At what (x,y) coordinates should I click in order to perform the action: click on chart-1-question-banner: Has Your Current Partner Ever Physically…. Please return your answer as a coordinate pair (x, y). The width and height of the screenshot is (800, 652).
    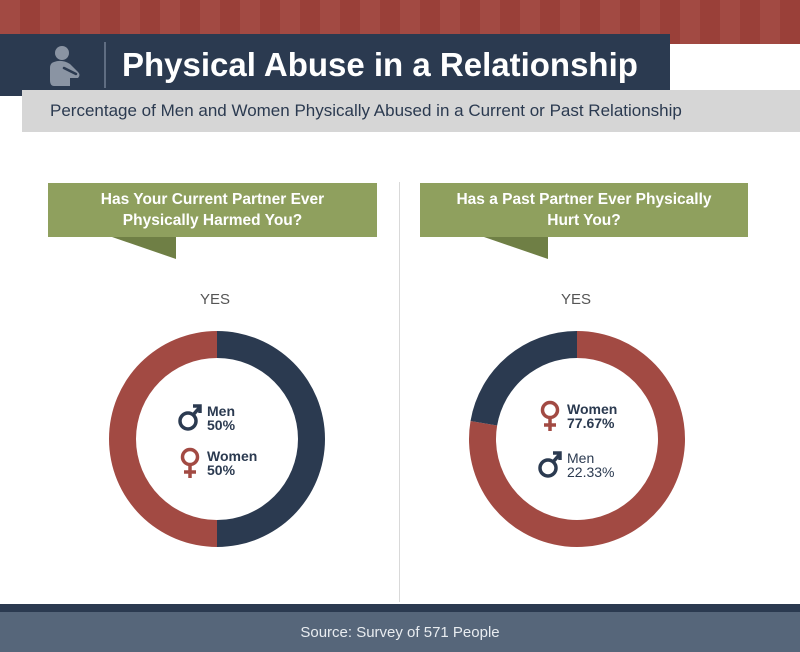
    Looking at the image, I should click on (212, 210).